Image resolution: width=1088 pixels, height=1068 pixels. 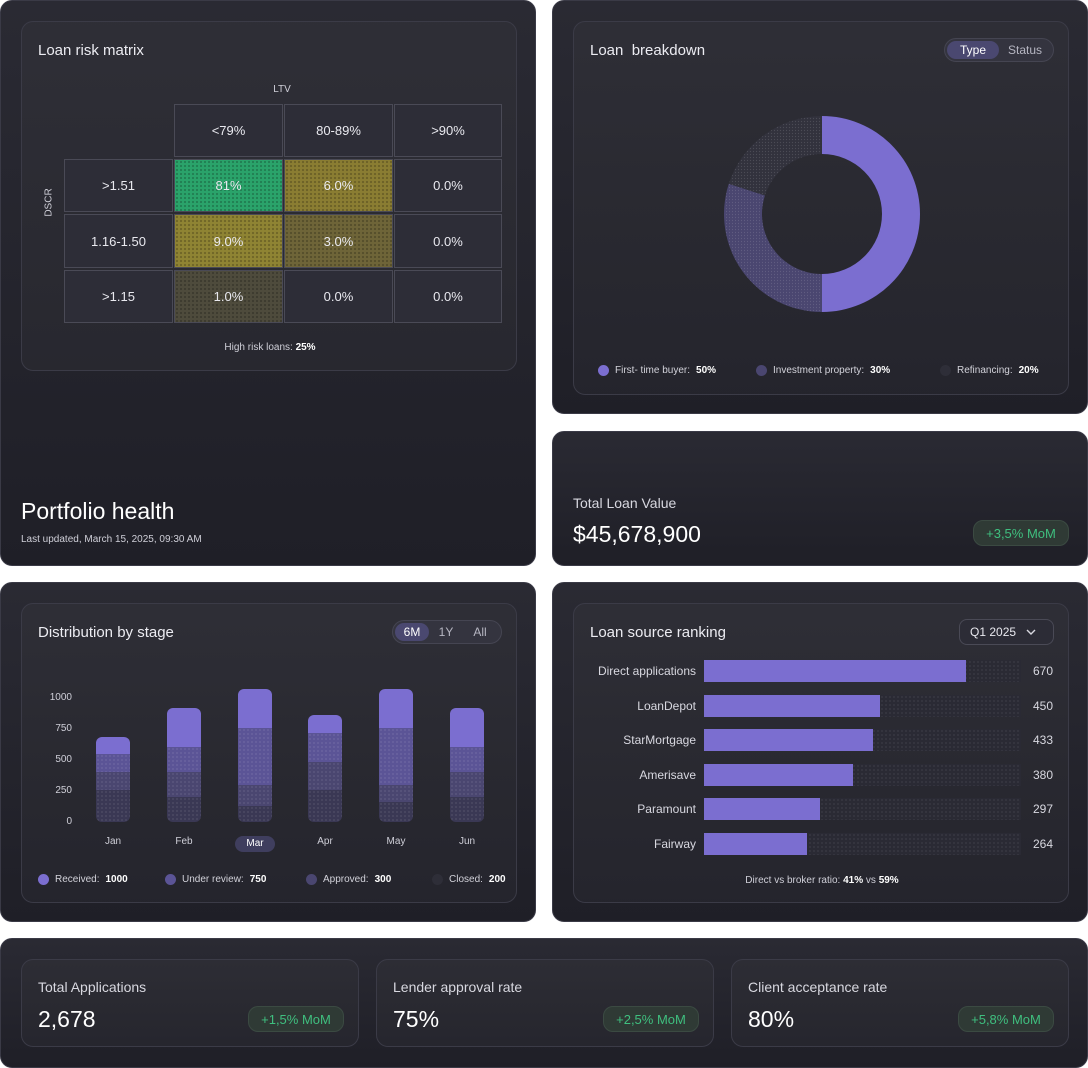 I want to click on matrix-col-header: 80-89%, so click(x=338, y=130).